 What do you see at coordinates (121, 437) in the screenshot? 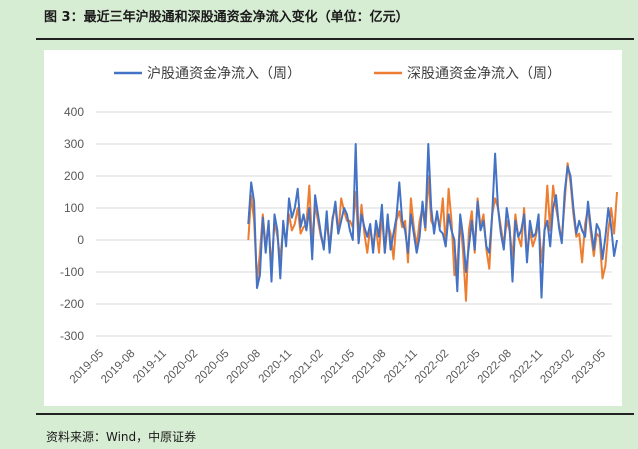
I see `source-note: 资料来源：Wind，中原证券` at bounding box center [121, 437].